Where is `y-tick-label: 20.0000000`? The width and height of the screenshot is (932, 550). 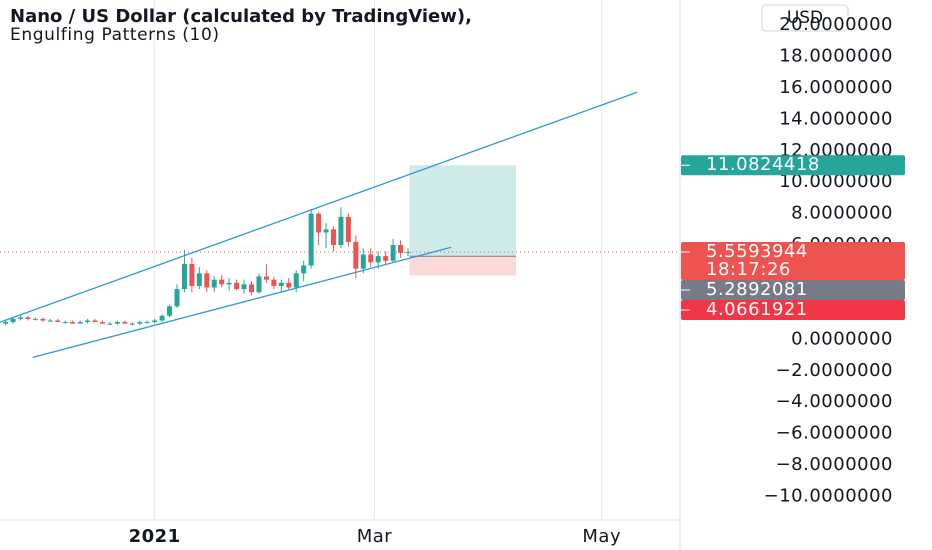 y-tick-label: 20.0000000 is located at coordinates (836, 24).